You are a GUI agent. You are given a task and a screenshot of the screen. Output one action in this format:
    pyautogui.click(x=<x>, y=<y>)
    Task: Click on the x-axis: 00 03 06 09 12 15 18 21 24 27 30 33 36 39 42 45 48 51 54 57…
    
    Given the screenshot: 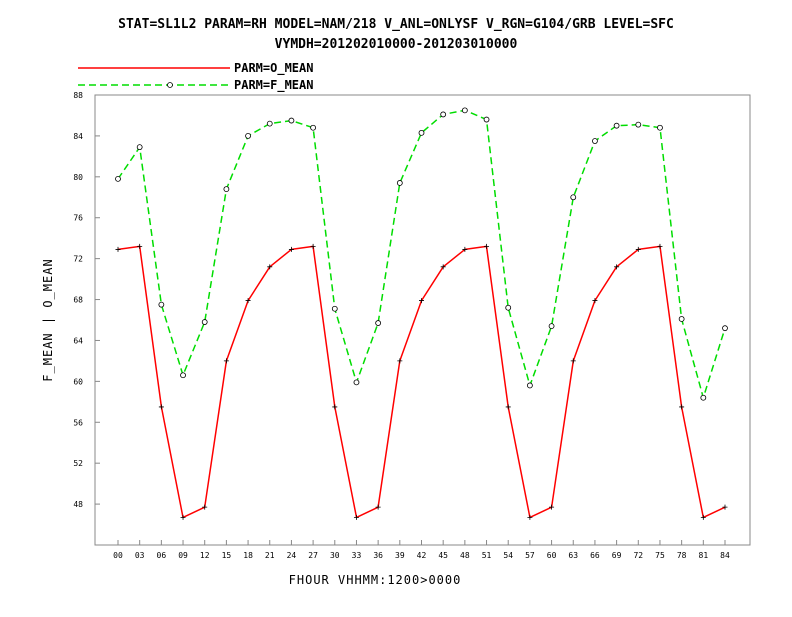 What is the action you would take?
    pyautogui.click(x=421, y=550)
    